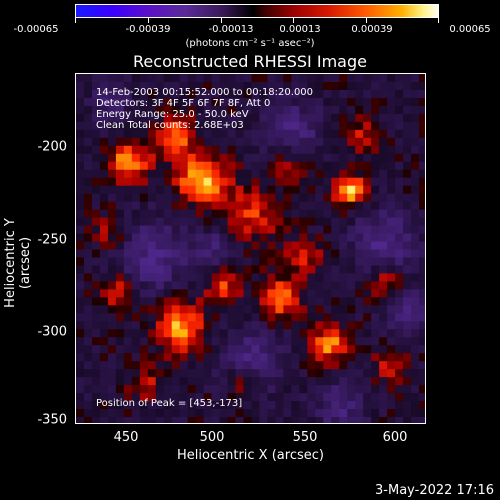 Image resolution: width=500 pixels, height=500 pixels. What do you see at coordinates (52, 332) in the screenshot?
I see `y-tick-label: -300` at bounding box center [52, 332].